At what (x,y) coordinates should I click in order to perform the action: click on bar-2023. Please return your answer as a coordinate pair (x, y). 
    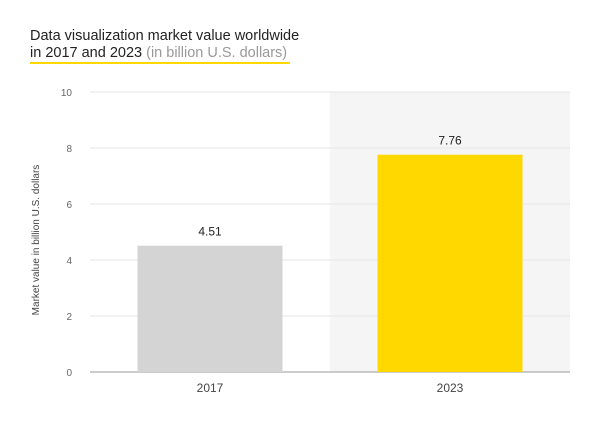
    Looking at the image, I should click on (450, 263).